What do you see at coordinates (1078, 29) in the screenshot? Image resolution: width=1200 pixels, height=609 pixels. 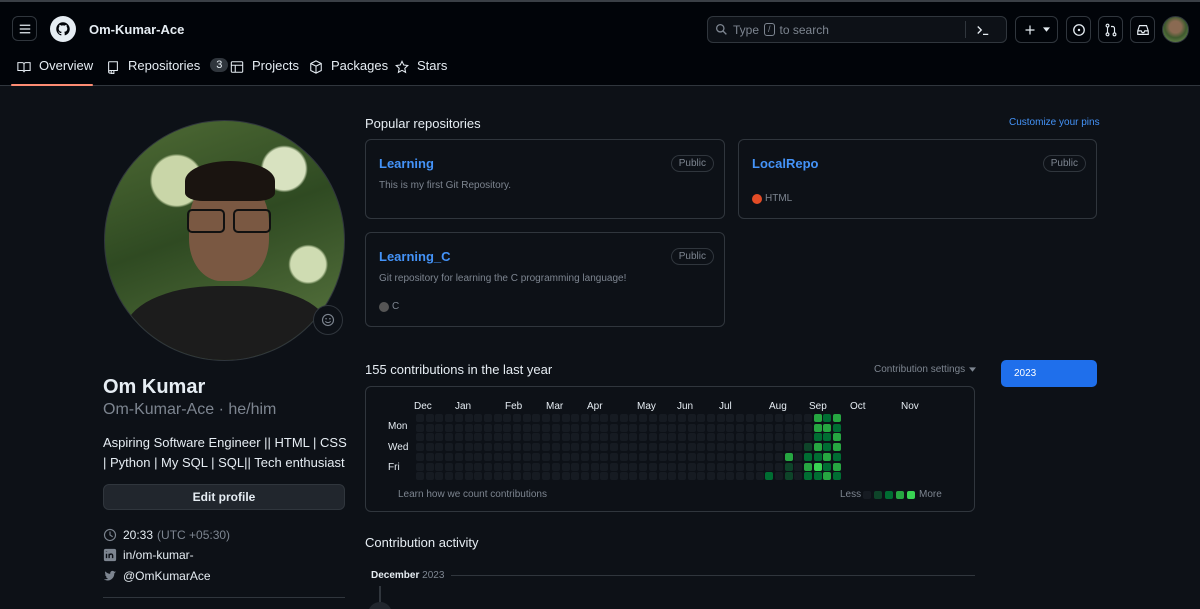 I see `issues-button` at bounding box center [1078, 29].